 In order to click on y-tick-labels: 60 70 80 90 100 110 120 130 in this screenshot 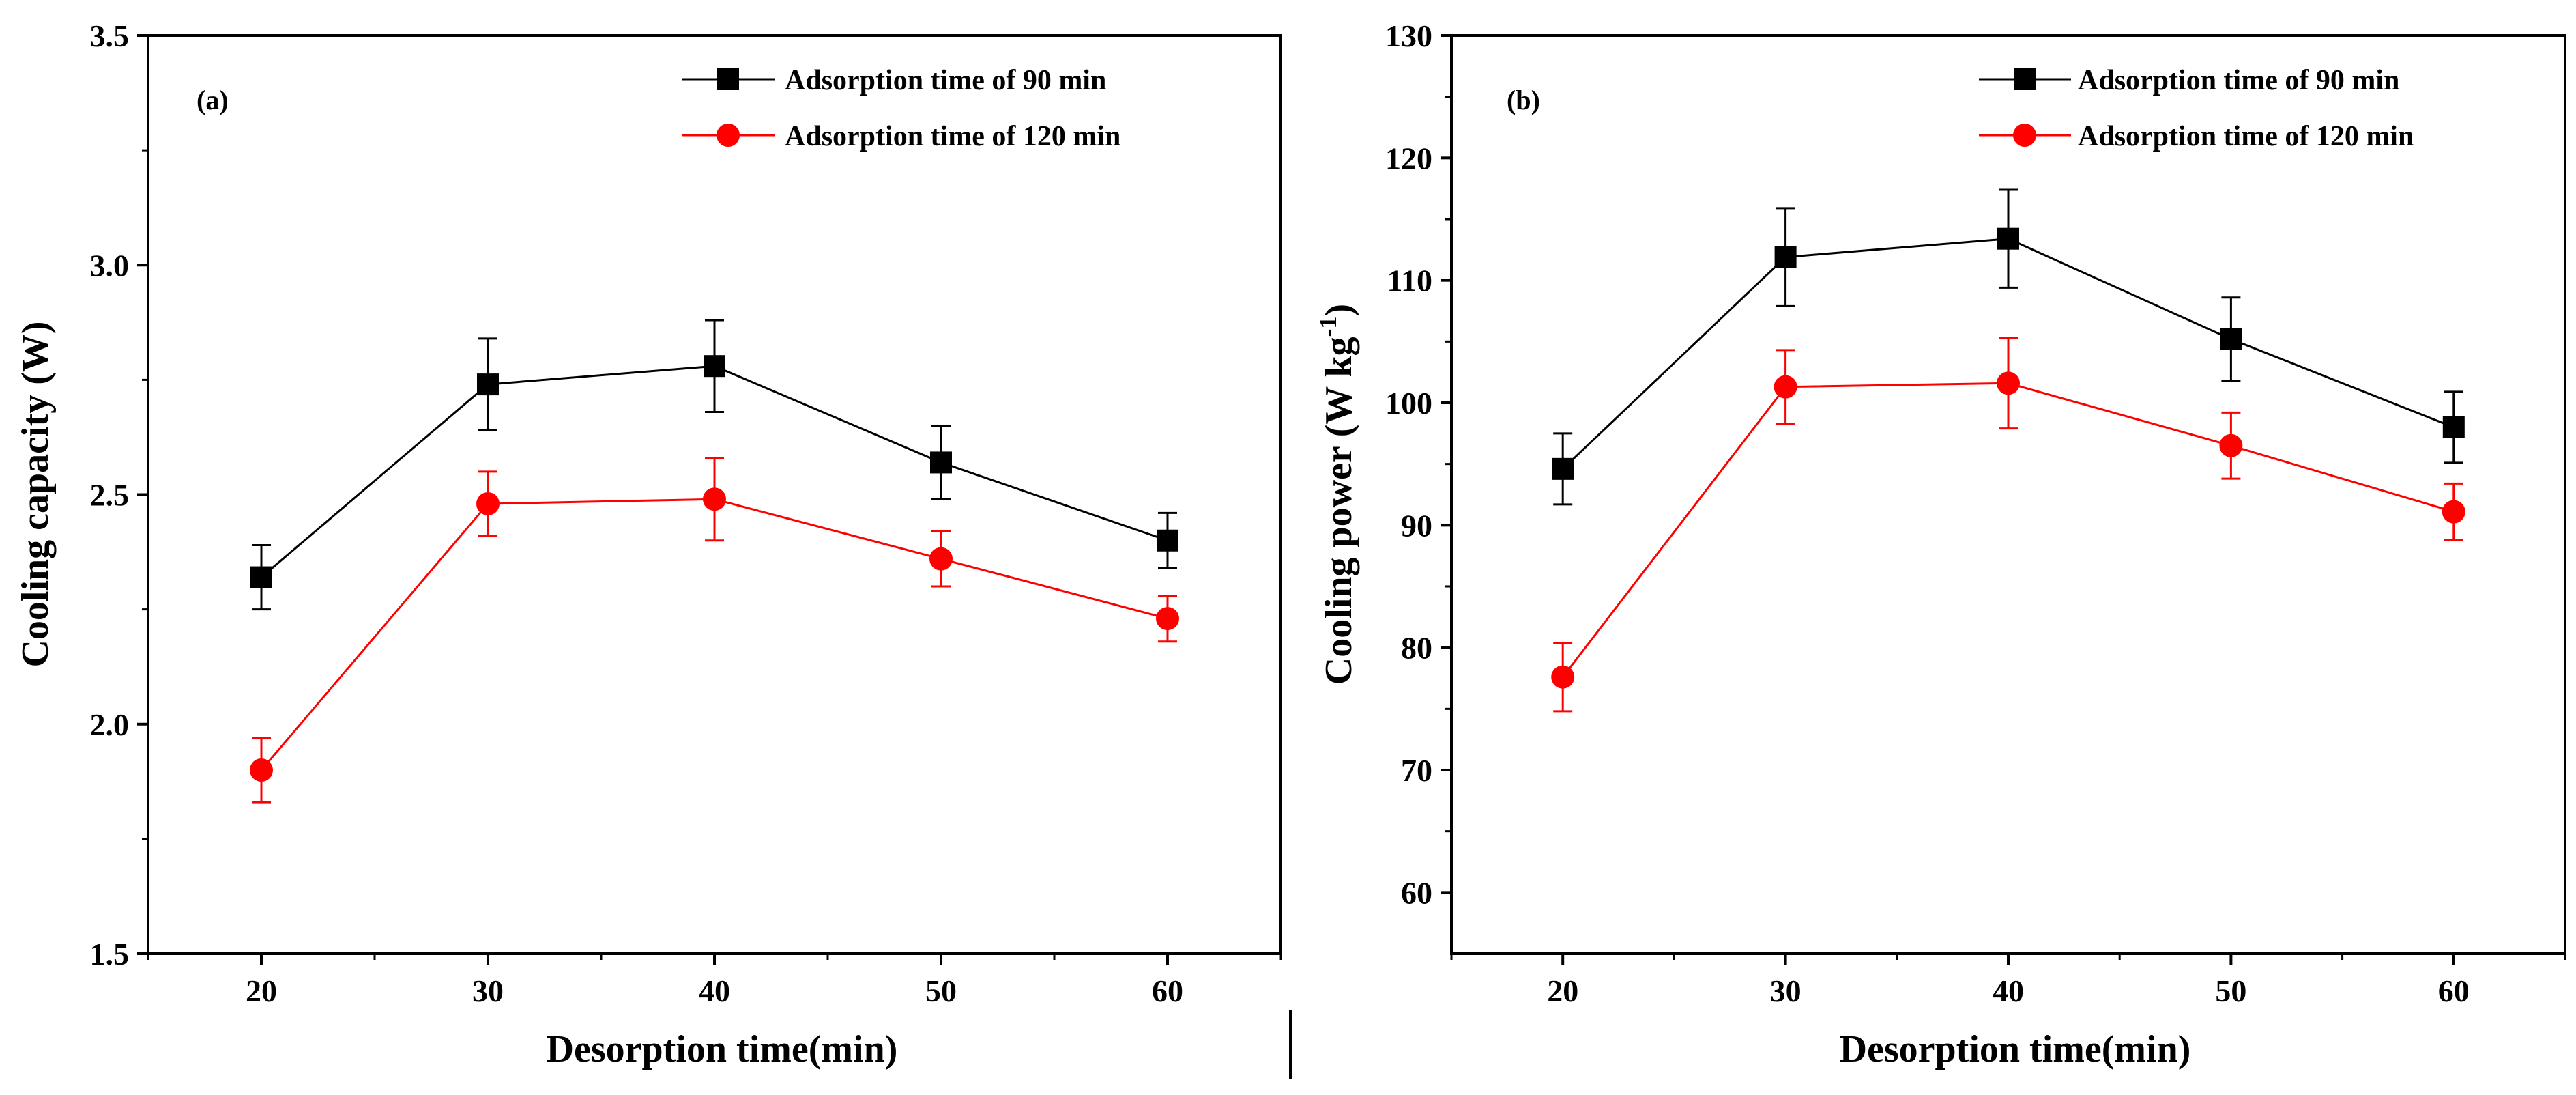, I will do `click(1408, 464)`.